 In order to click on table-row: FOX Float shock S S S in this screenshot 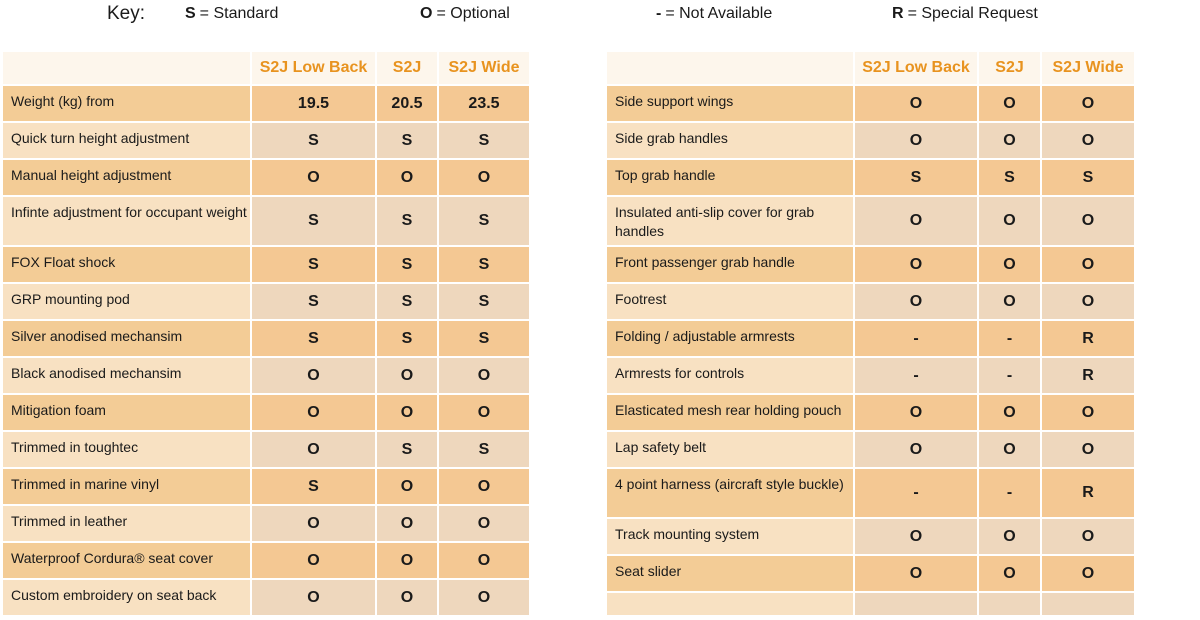, I will do `click(266, 265)`.